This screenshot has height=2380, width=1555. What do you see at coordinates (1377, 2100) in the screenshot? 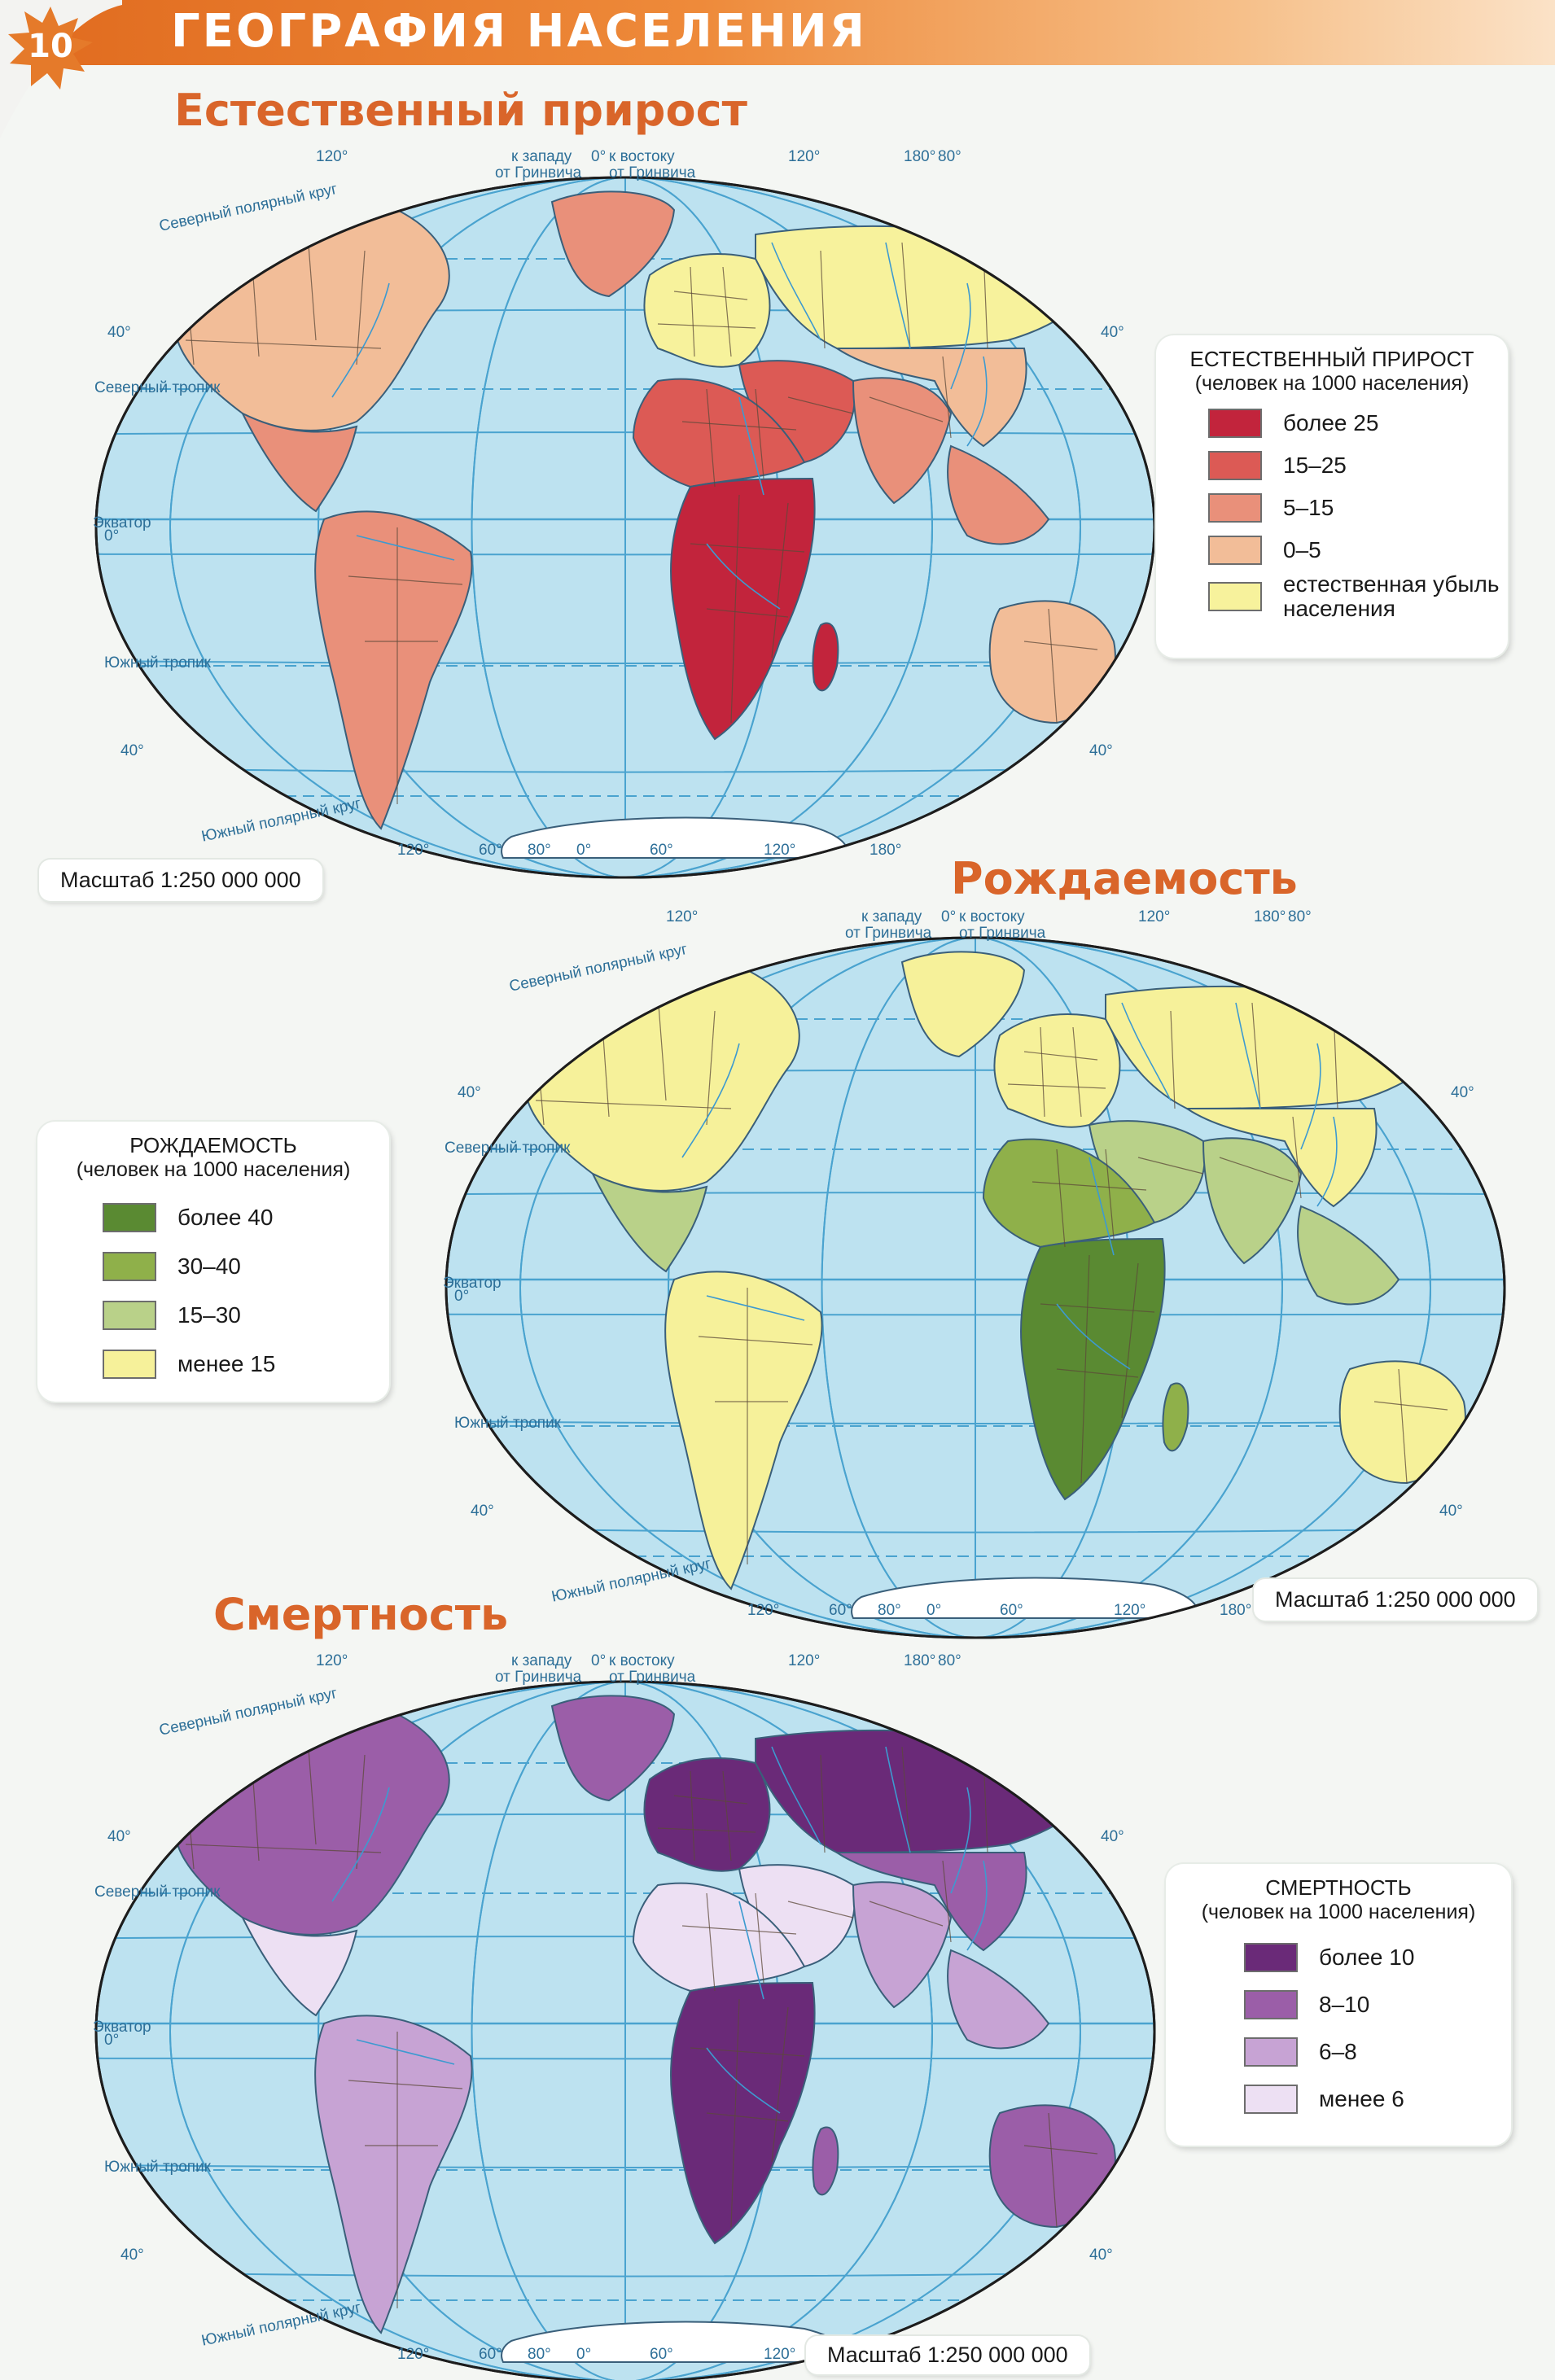
I see `legend-item: менее 6` at bounding box center [1377, 2100].